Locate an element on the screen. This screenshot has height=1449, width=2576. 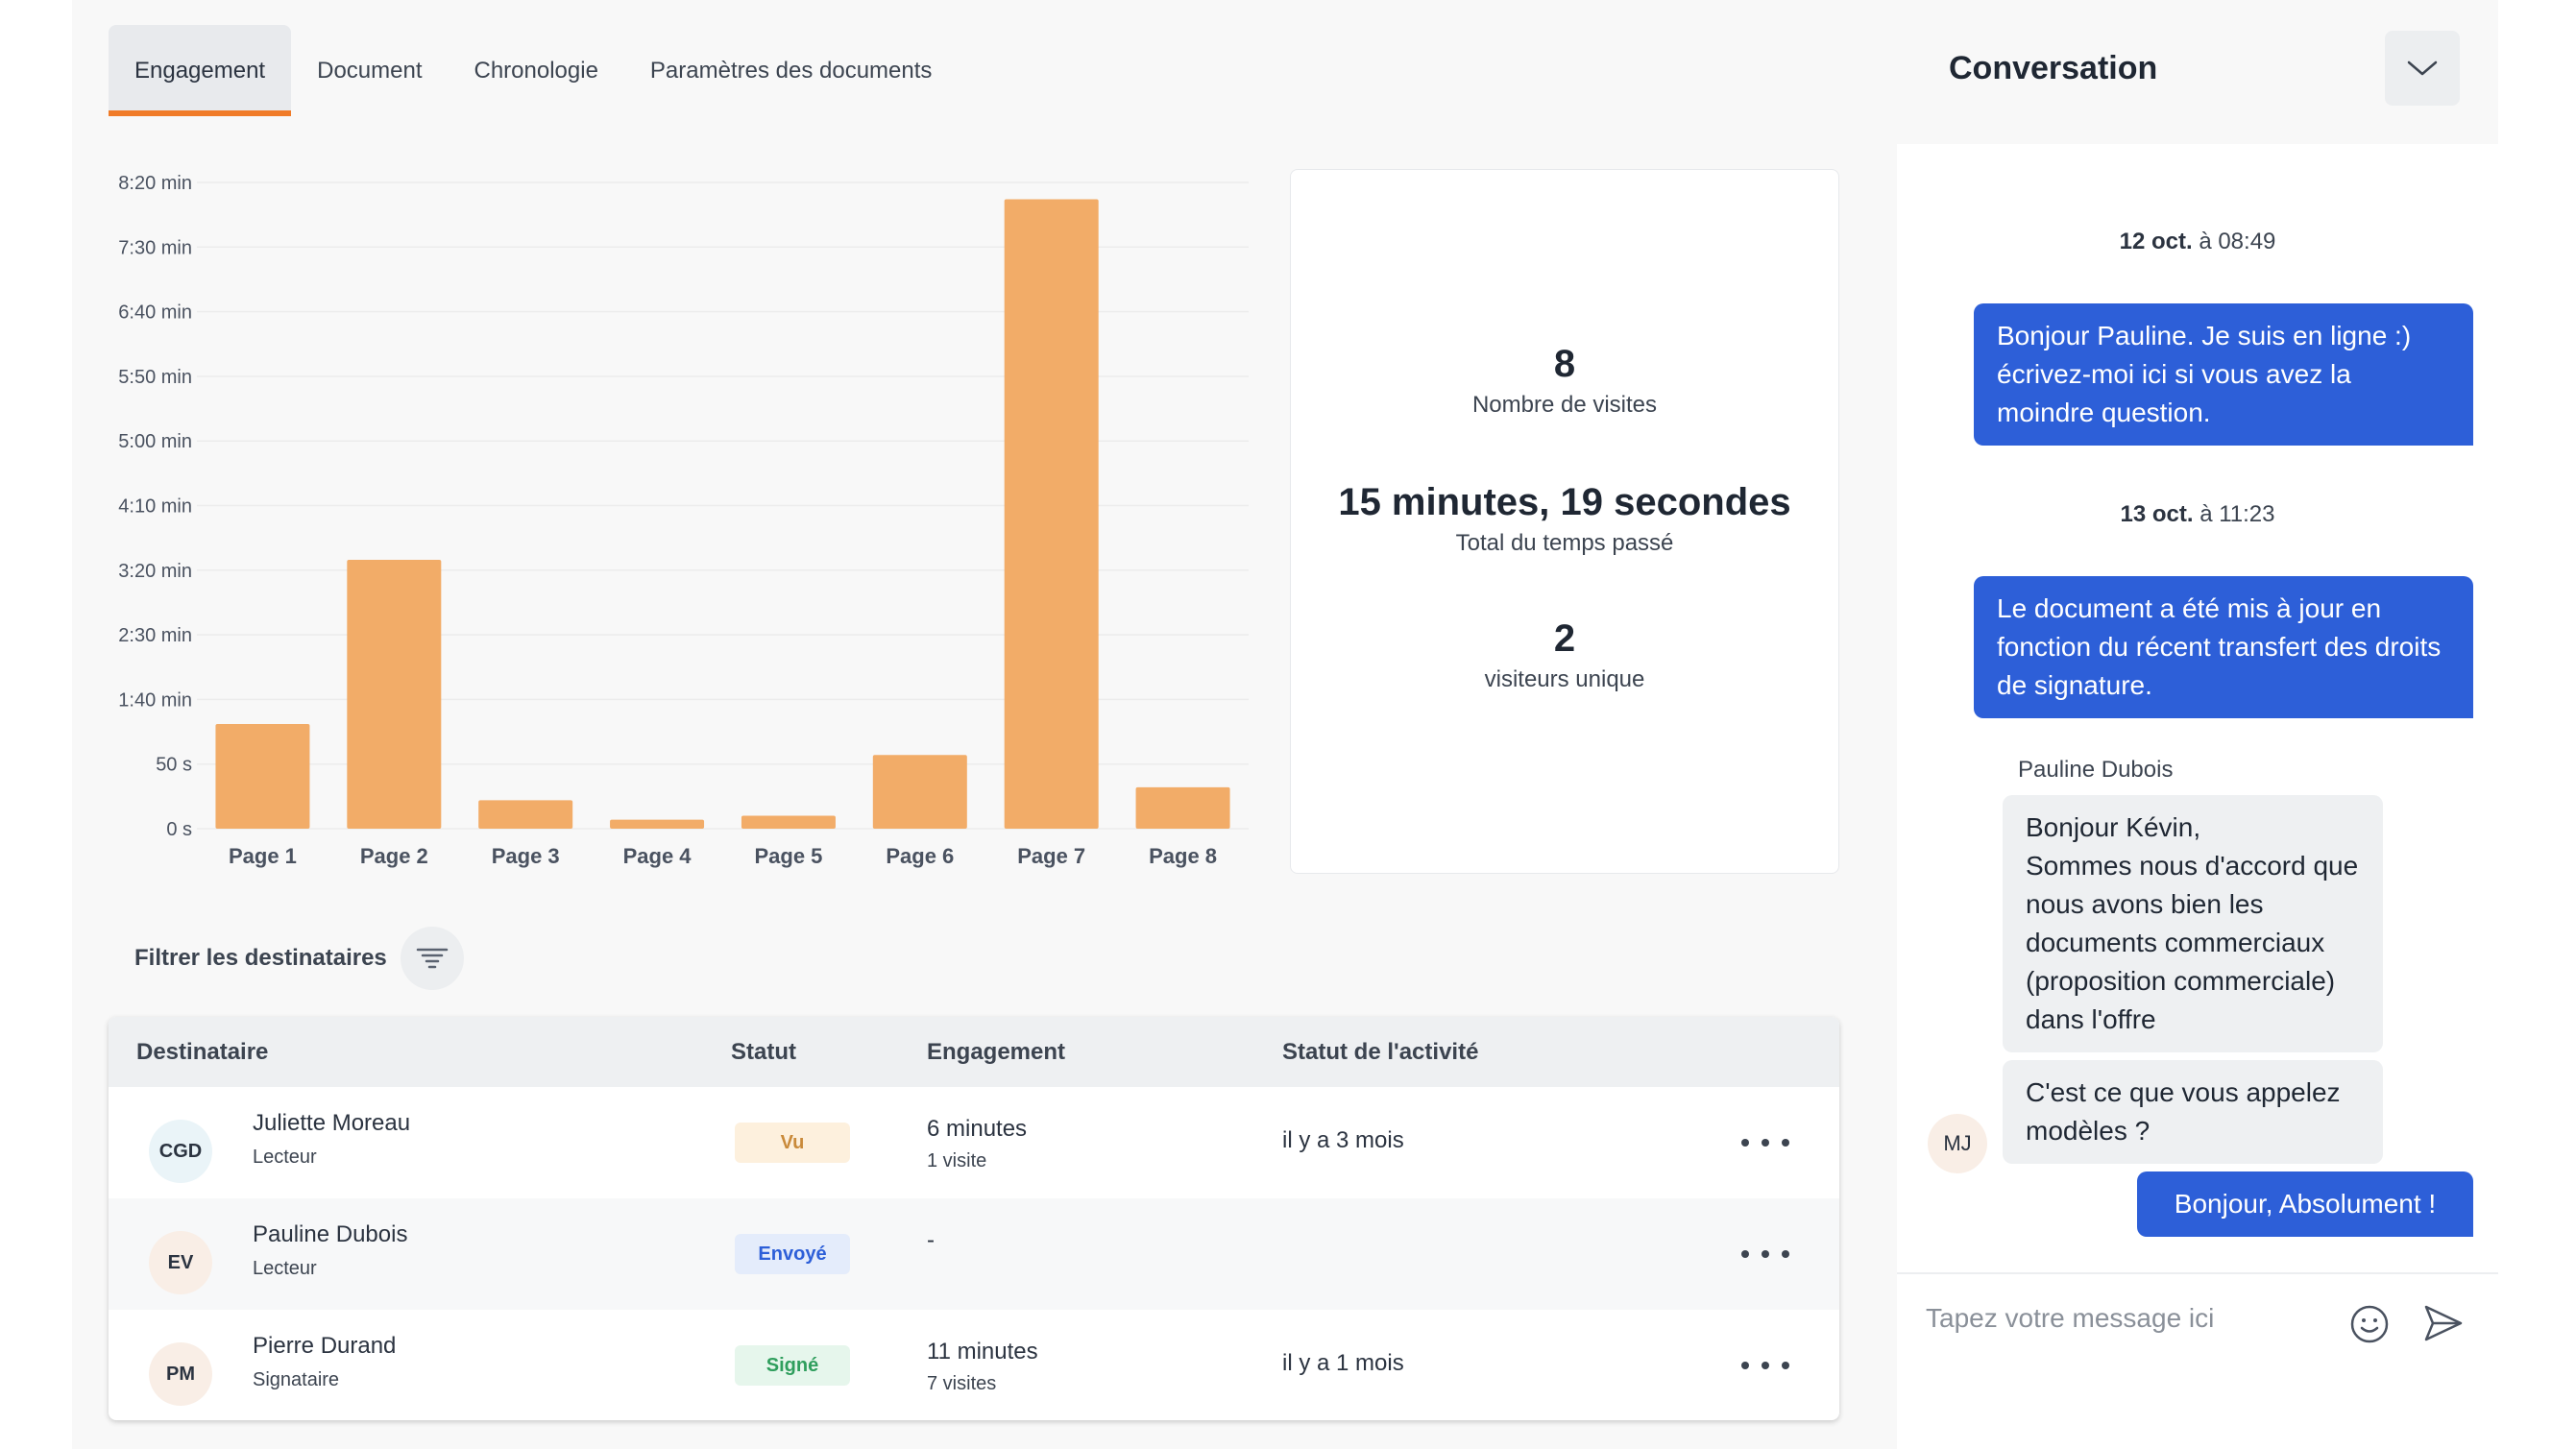
timestamp-date: 12 oct. is located at coordinates (2156, 241).